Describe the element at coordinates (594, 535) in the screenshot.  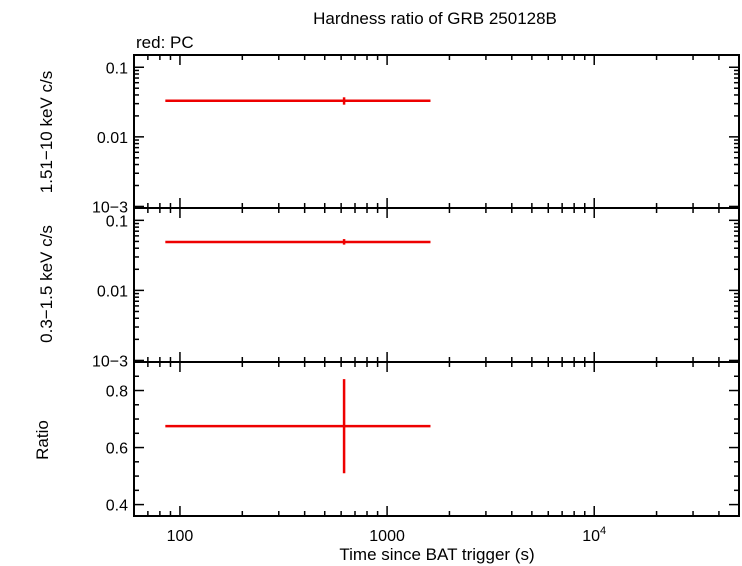
I see `x-tick-label: 10⁴` at that location.